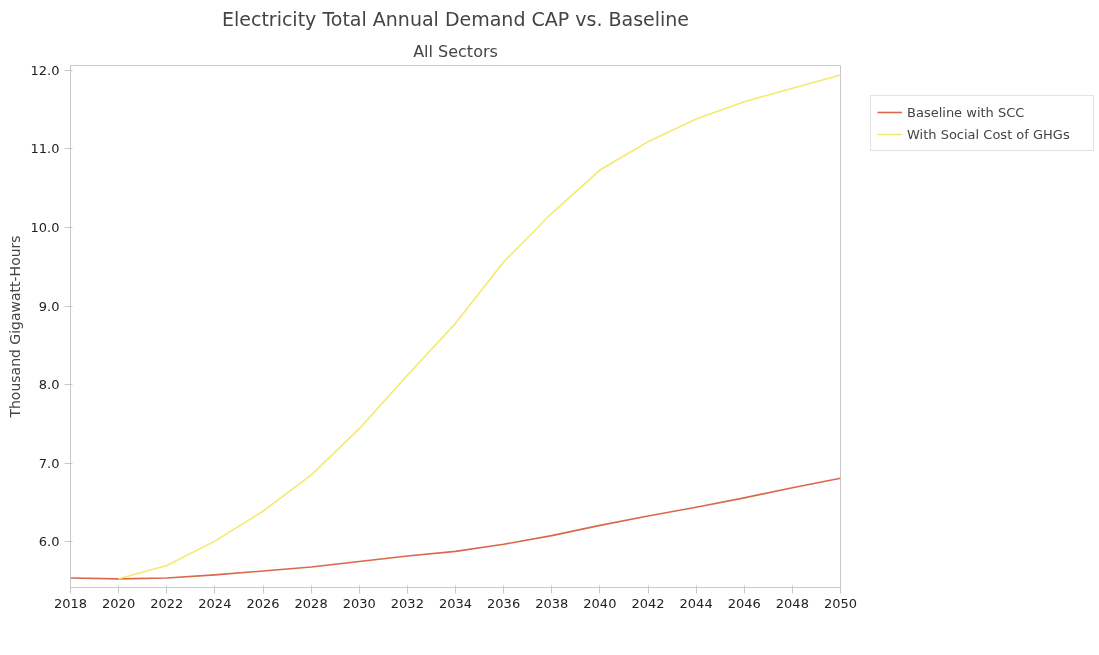 This screenshot has height=655, width=1099. Describe the element at coordinates (407, 603) in the screenshot. I see `x-tick-label: 2032` at that location.